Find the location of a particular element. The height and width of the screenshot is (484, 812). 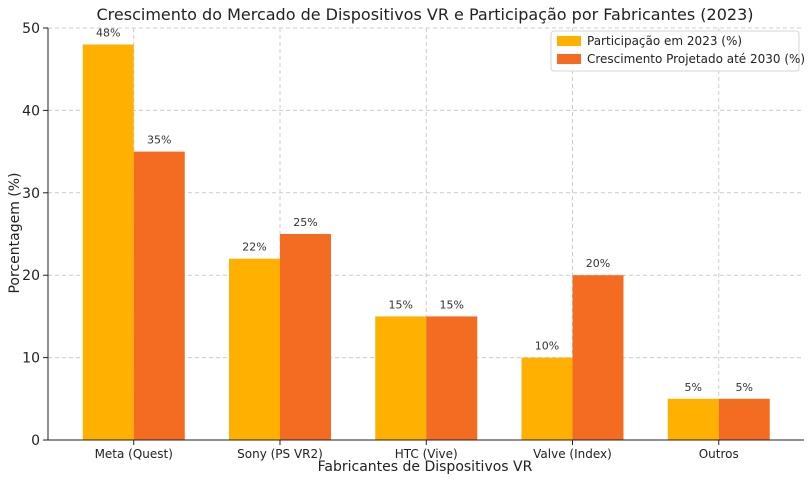

y-tick-label: 0 is located at coordinates (35, 441).